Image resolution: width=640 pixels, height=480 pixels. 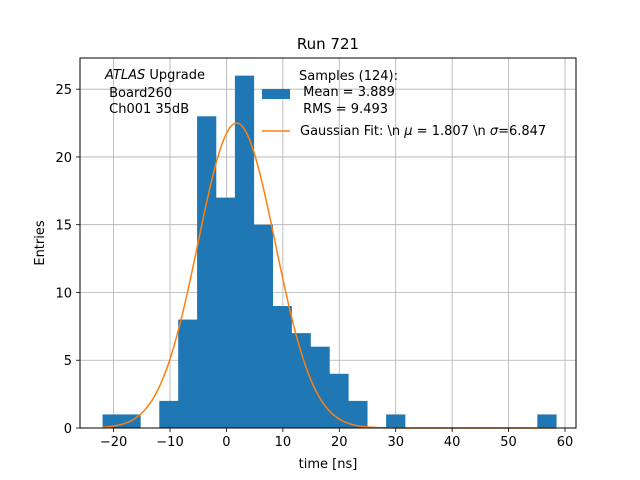 I want to click on annotation-upgrade: Upgrade, so click(x=175, y=75).